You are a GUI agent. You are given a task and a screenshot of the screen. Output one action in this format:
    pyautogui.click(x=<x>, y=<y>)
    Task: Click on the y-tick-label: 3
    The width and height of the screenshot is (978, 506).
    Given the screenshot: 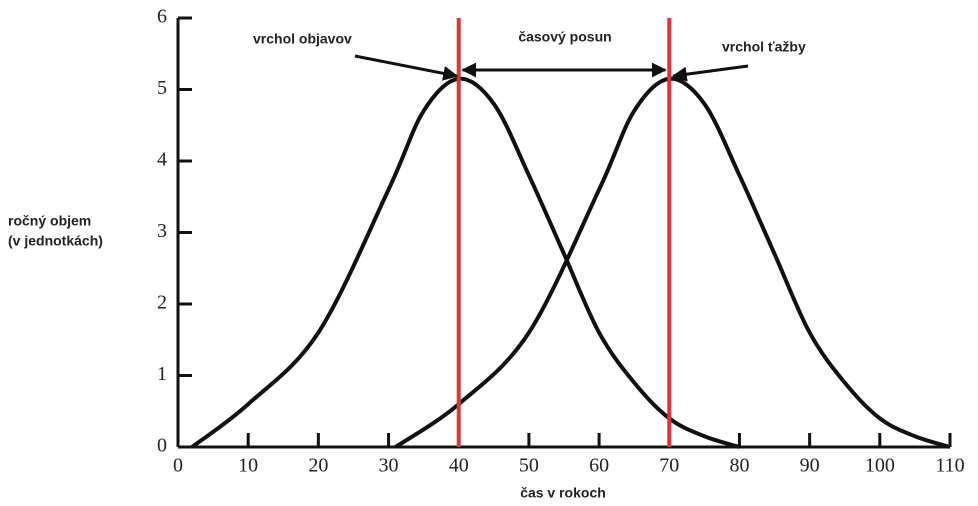 What is the action you would take?
    pyautogui.click(x=162, y=231)
    